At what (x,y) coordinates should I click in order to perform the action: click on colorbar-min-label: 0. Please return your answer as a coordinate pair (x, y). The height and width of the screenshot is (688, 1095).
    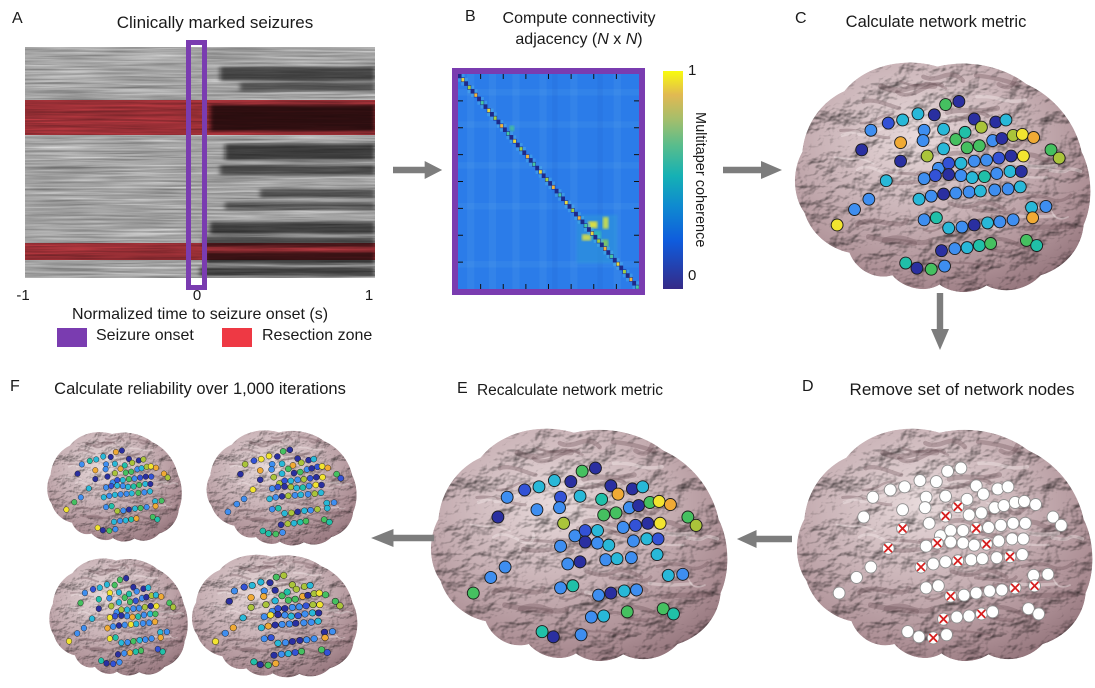
    Looking at the image, I should click on (692, 275).